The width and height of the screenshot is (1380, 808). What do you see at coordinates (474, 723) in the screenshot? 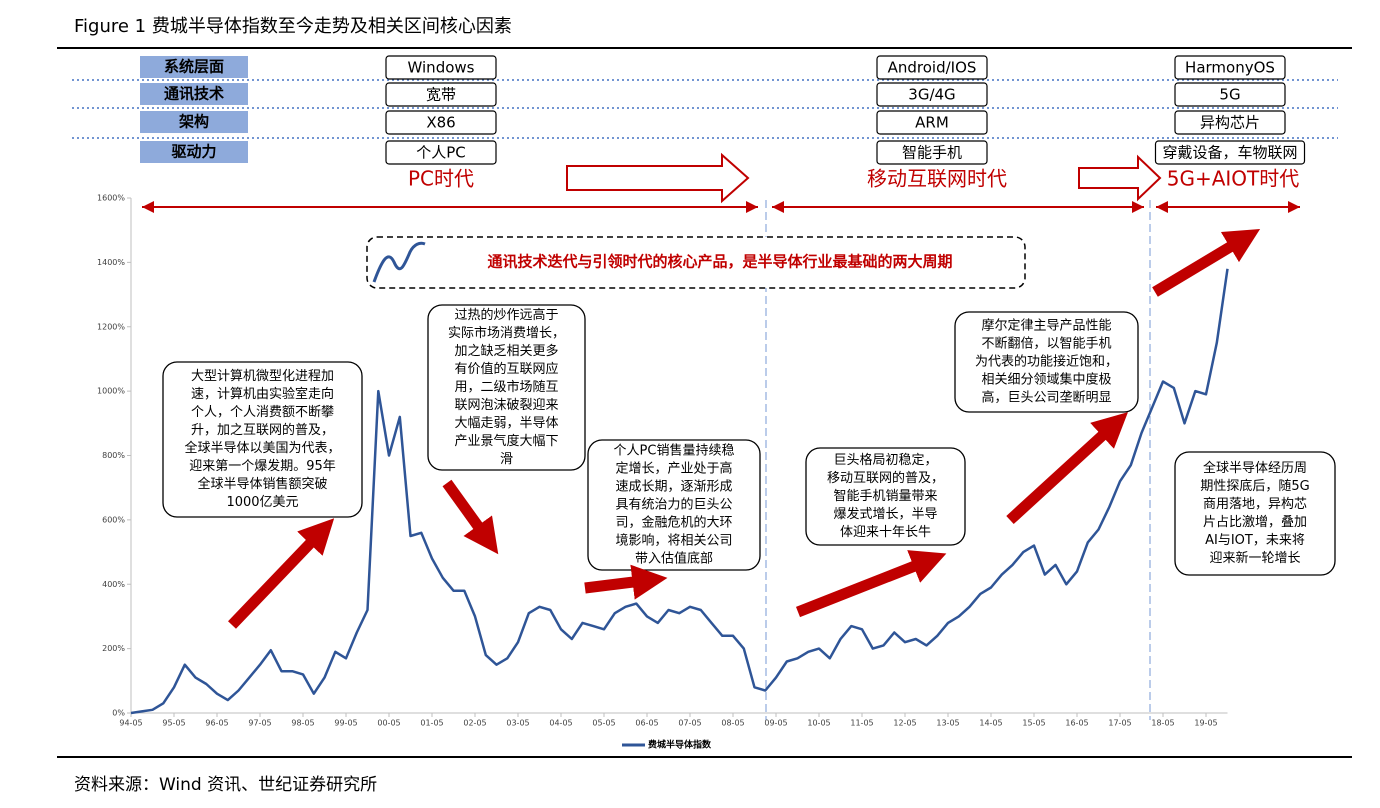
I see `x-tick-label: 02-05` at bounding box center [474, 723].